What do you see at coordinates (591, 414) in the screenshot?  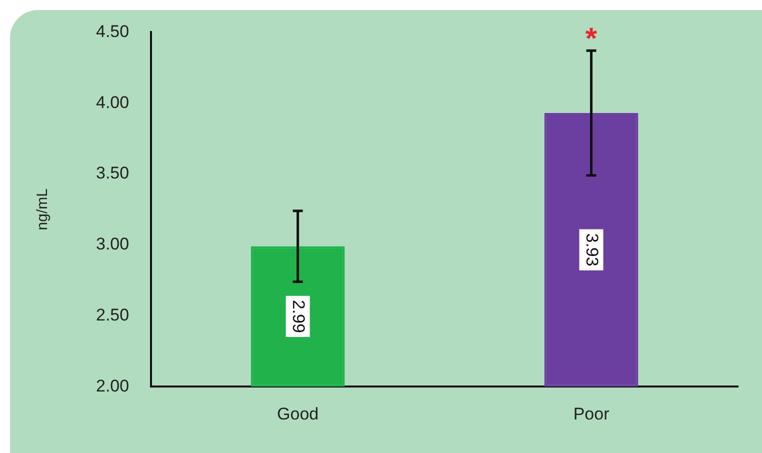 I see `x-tick-label: Poor` at bounding box center [591, 414].